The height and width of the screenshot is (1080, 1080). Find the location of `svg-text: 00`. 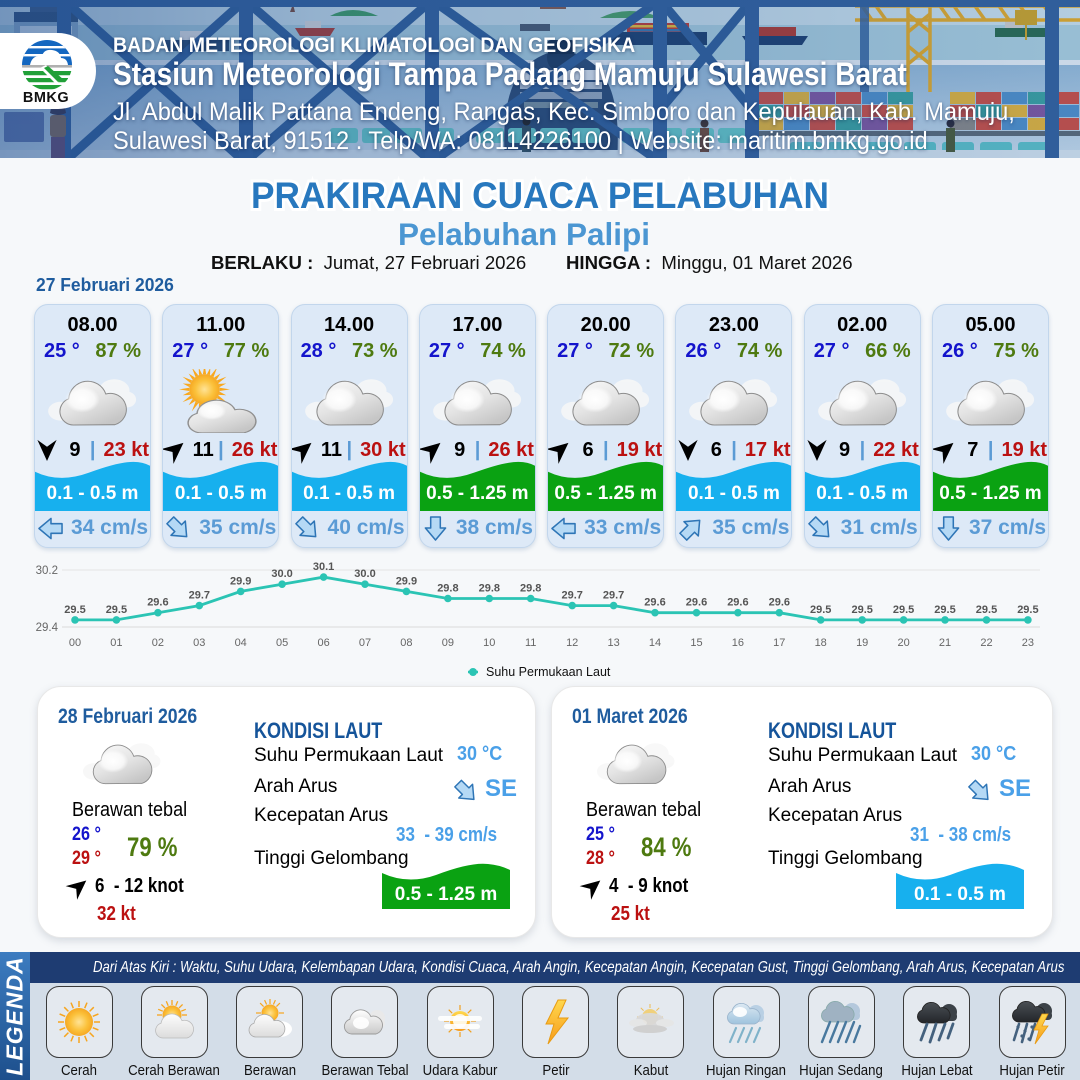

svg-text: 00 is located at coordinates (75, 643).